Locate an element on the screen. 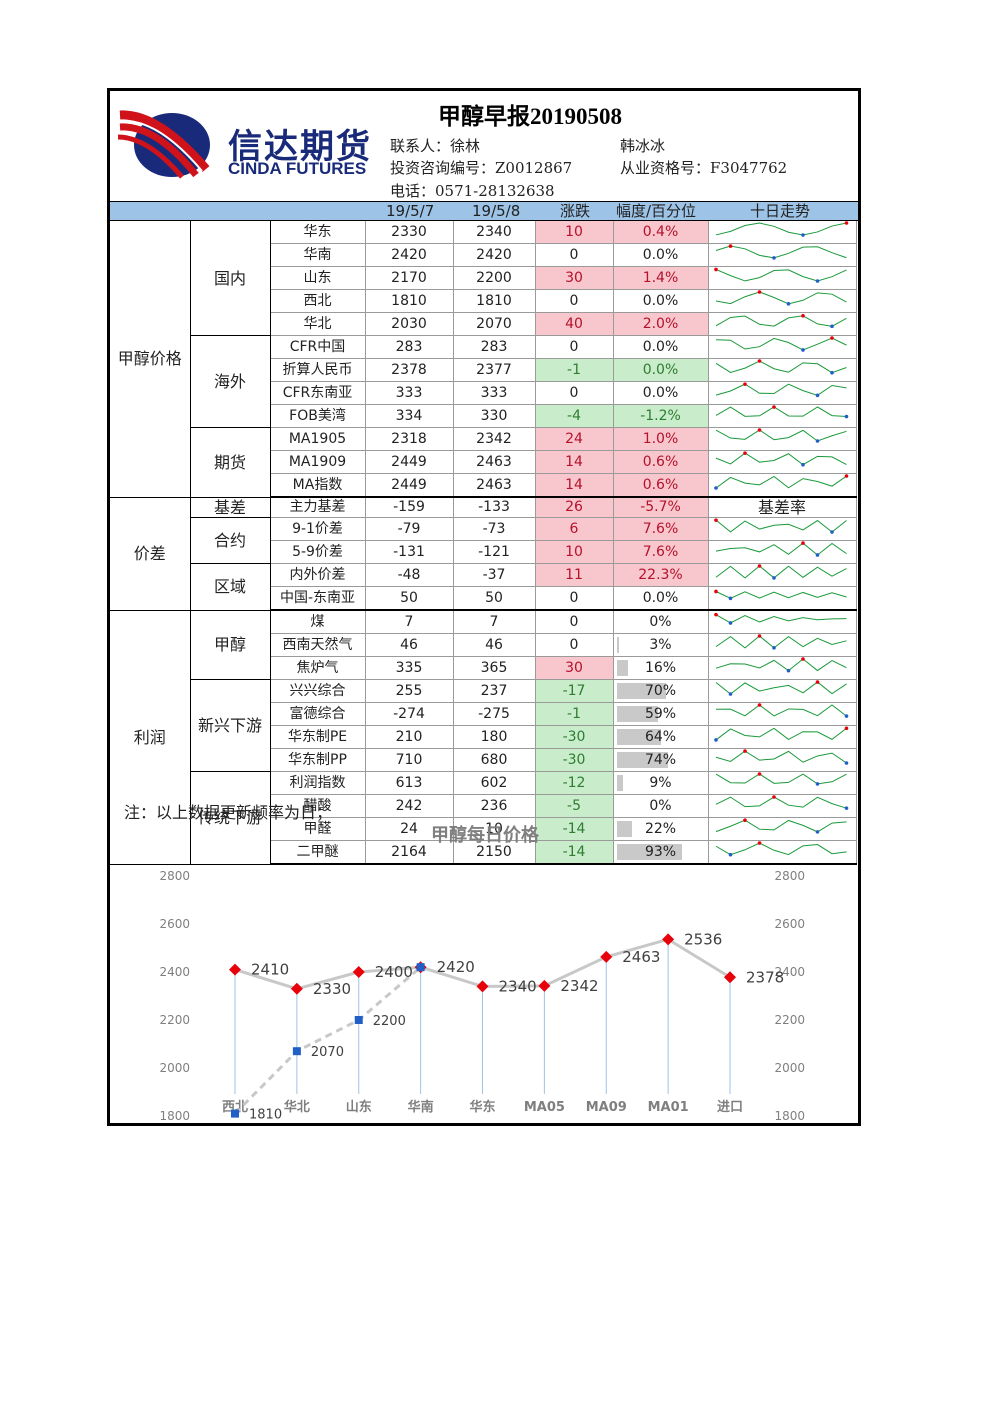  value-date2: 602 is located at coordinates (494, 783).